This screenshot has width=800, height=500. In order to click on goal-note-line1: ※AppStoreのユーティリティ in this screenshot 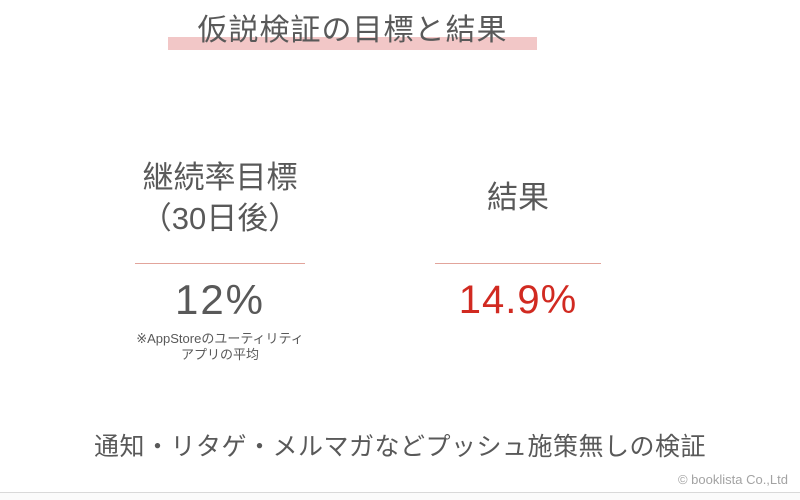, I will do `click(220, 338)`.